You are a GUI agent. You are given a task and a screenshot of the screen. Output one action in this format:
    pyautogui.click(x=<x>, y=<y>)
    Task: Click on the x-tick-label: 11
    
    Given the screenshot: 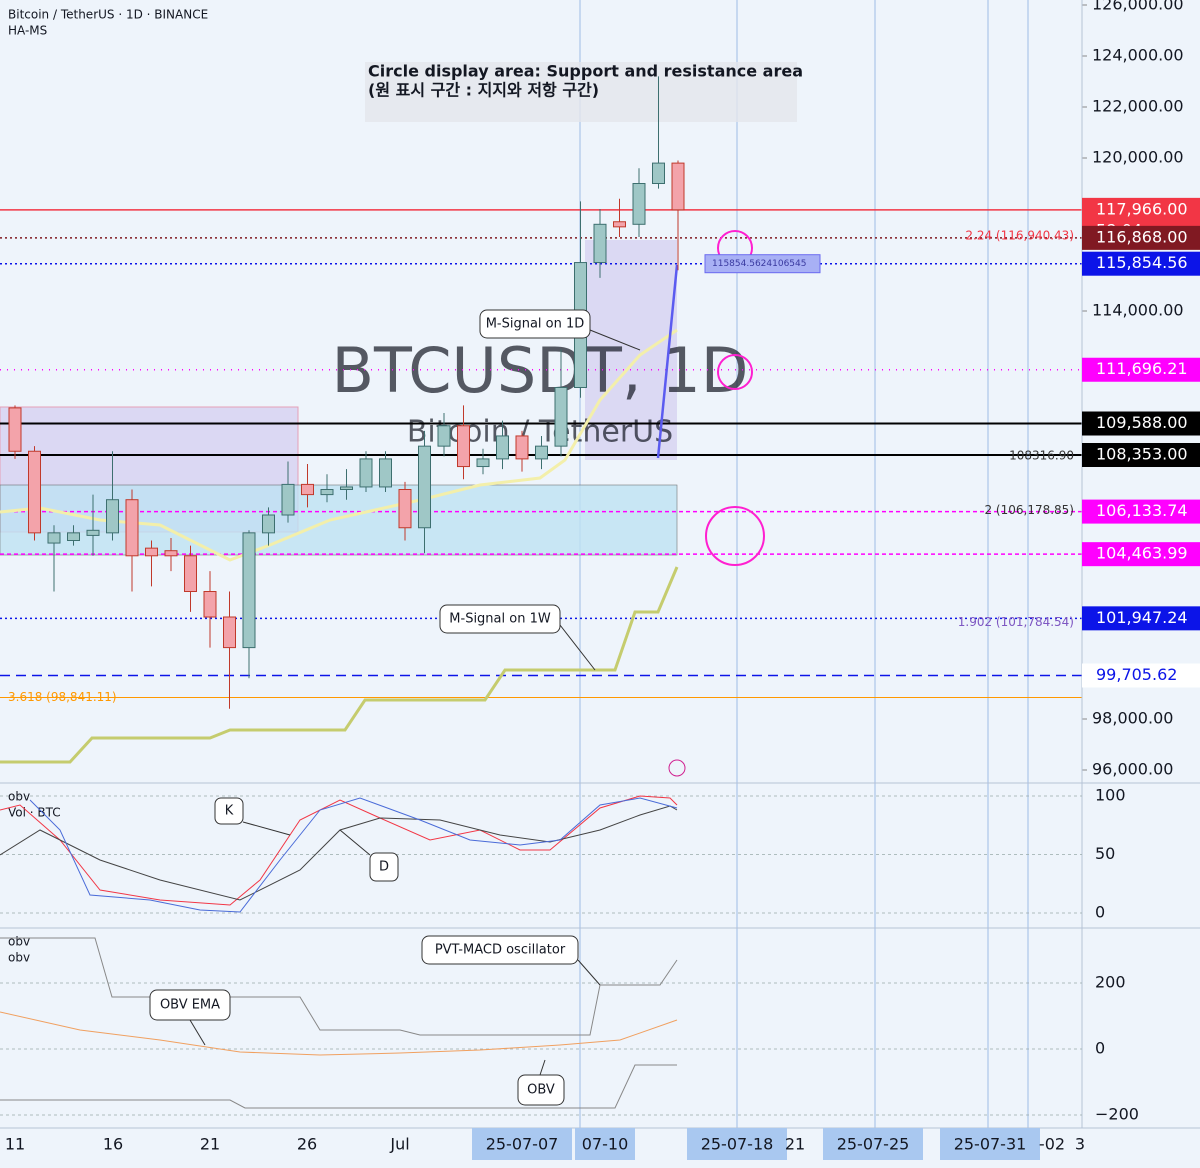 What is the action you would take?
    pyautogui.click(x=15, y=1144)
    